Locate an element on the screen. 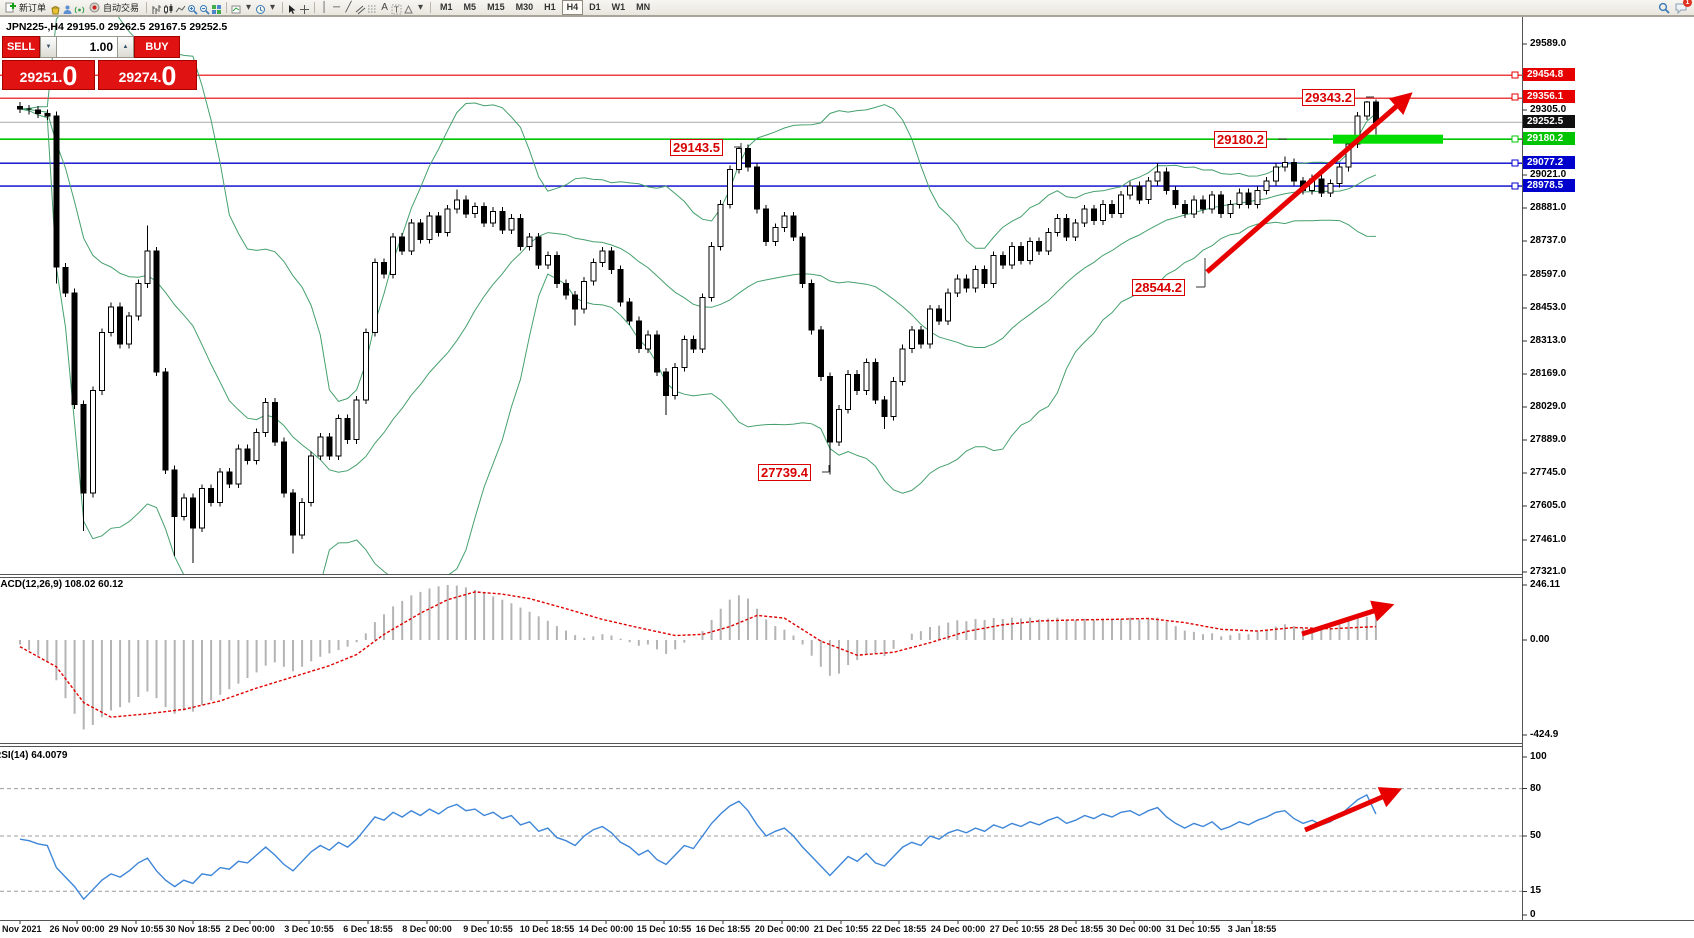 This screenshot has width=1694, height=938. price-axis-tick: 28453.0 is located at coordinates (1548, 307).